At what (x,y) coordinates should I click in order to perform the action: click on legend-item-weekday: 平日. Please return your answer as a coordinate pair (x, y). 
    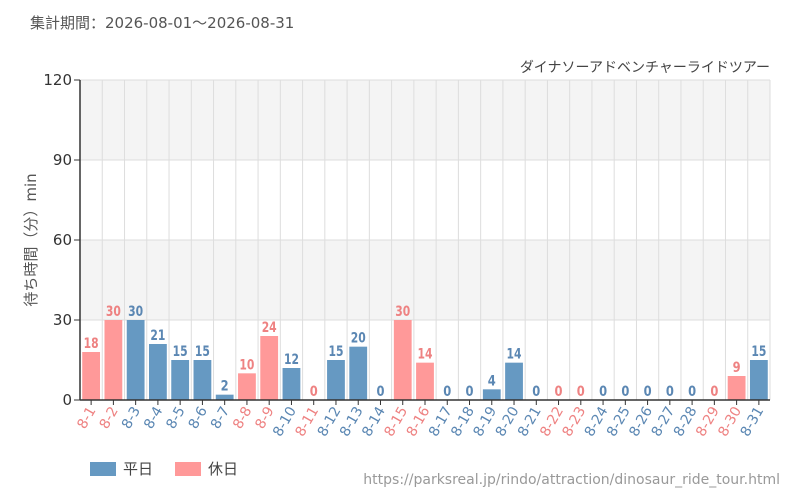
    Looking at the image, I should click on (121, 468).